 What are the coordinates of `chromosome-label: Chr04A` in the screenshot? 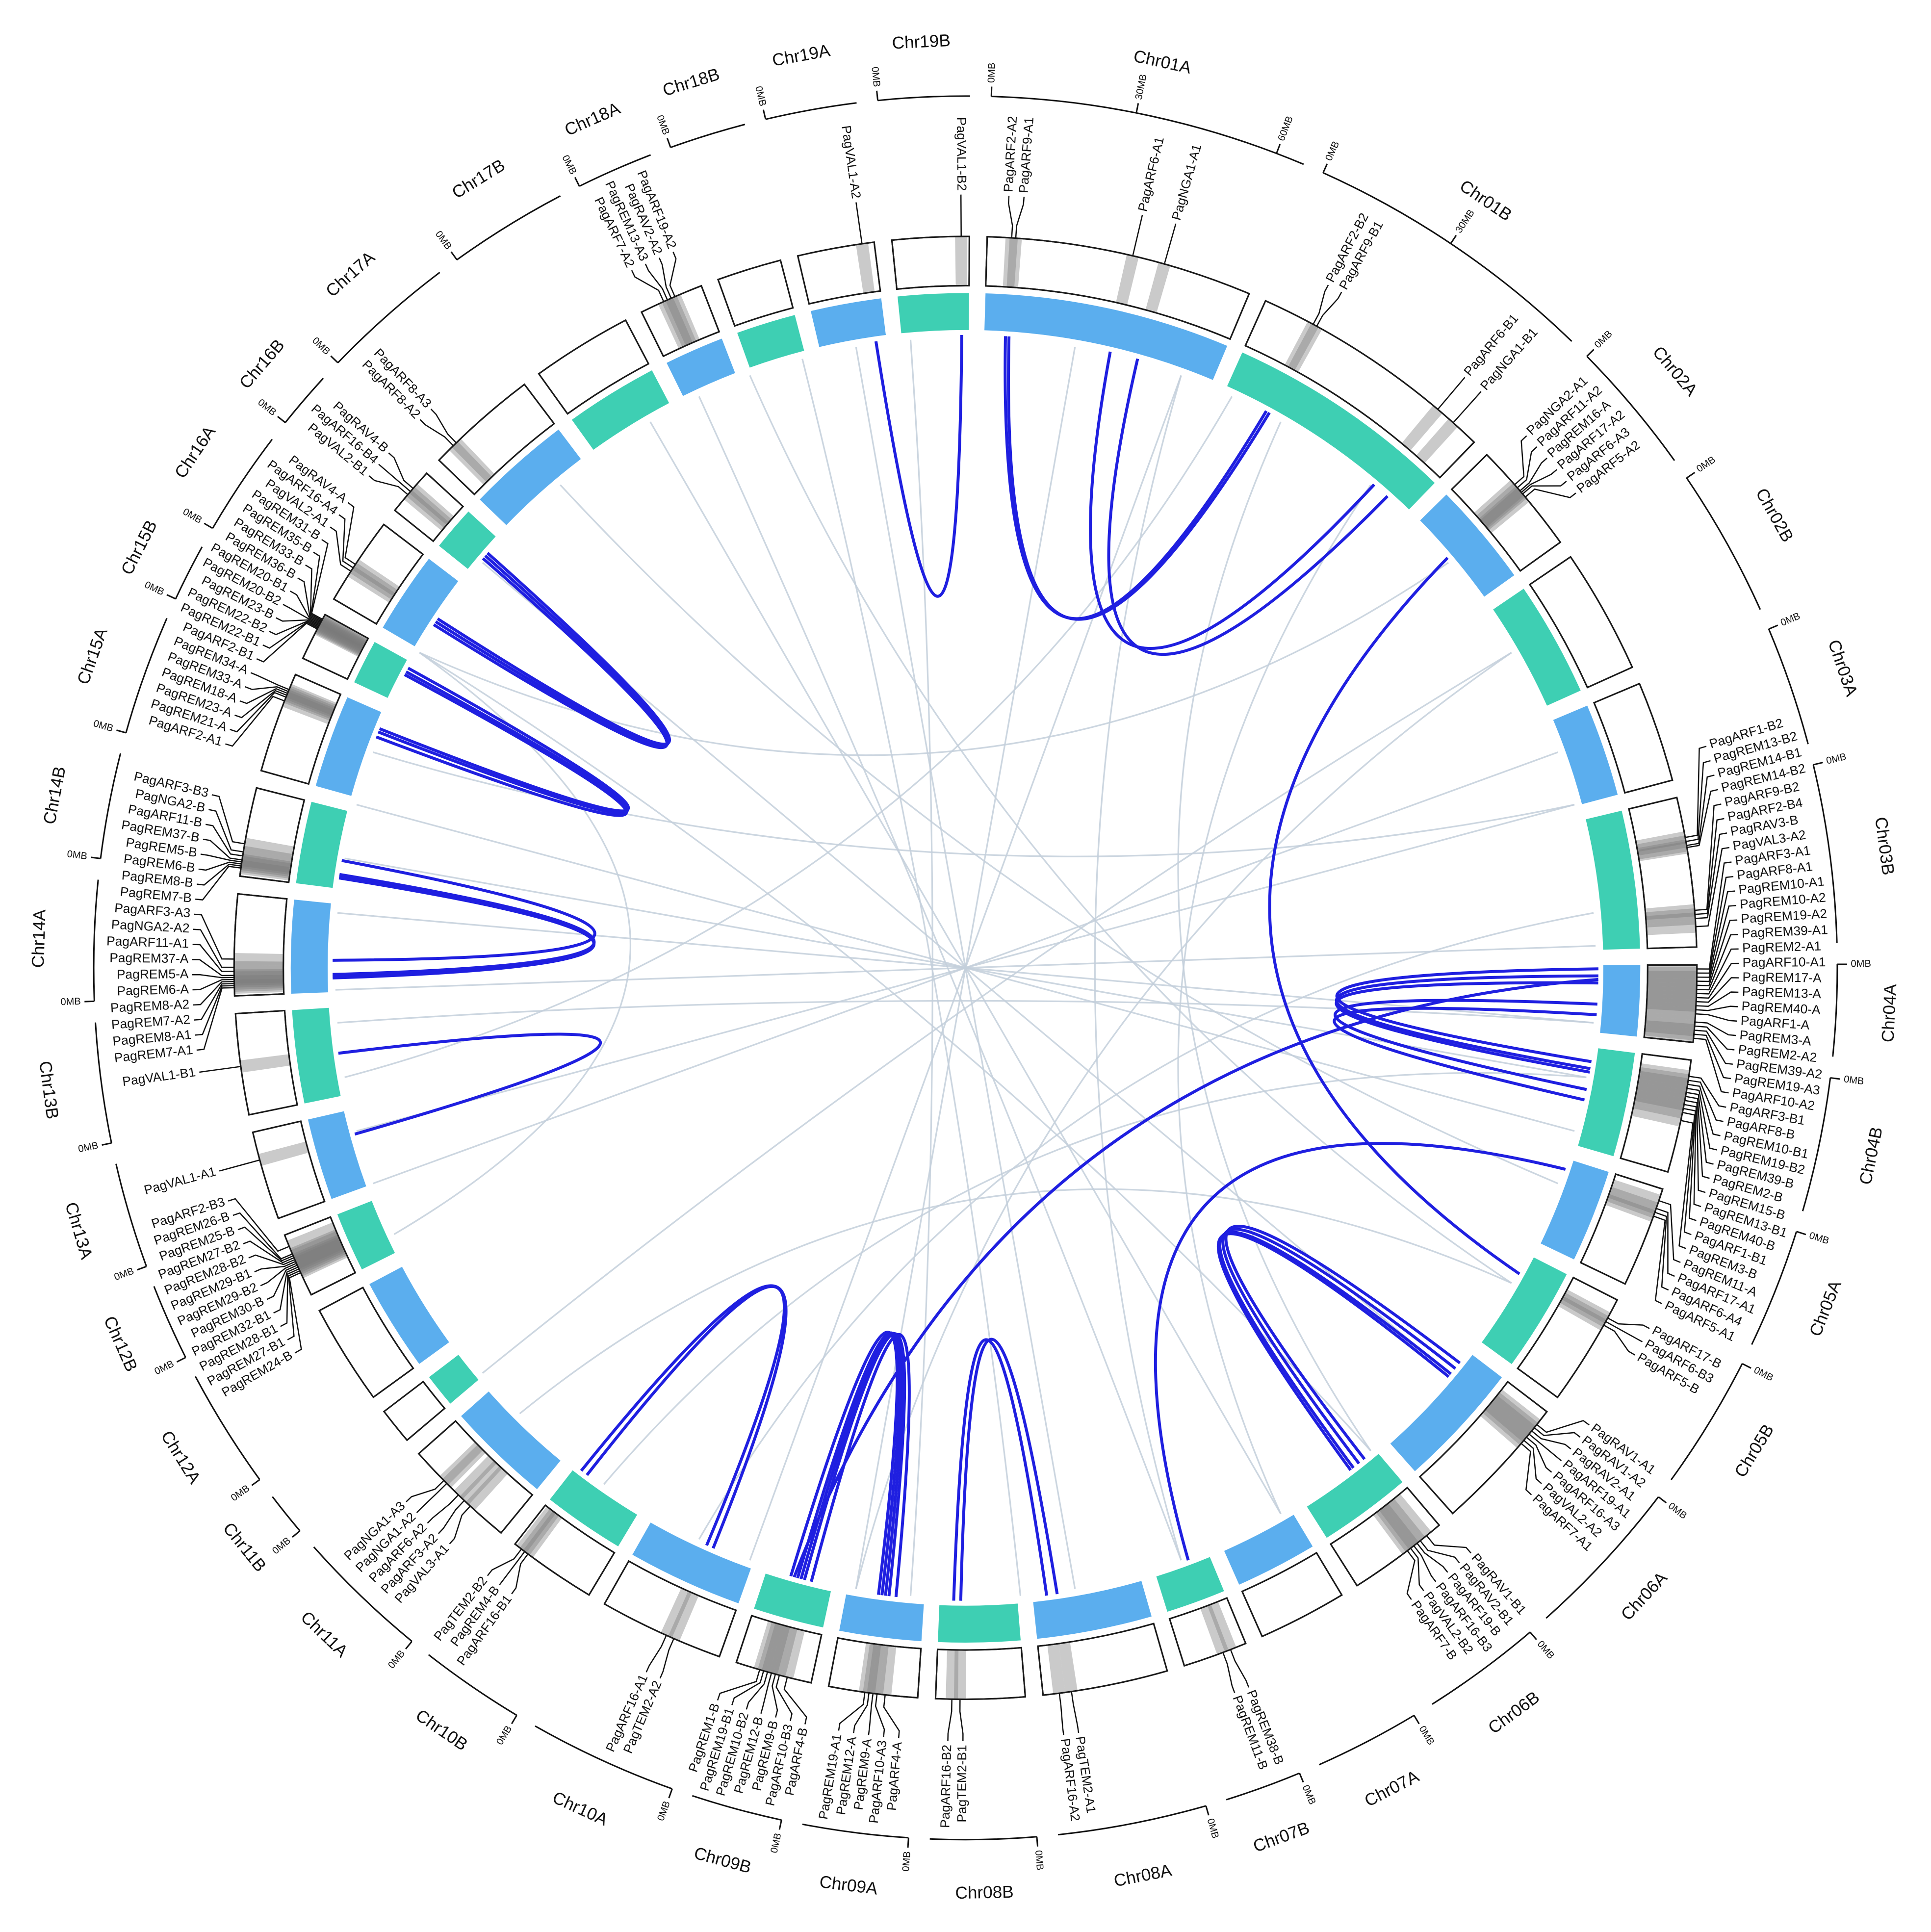 It's located at (1890, 1013).